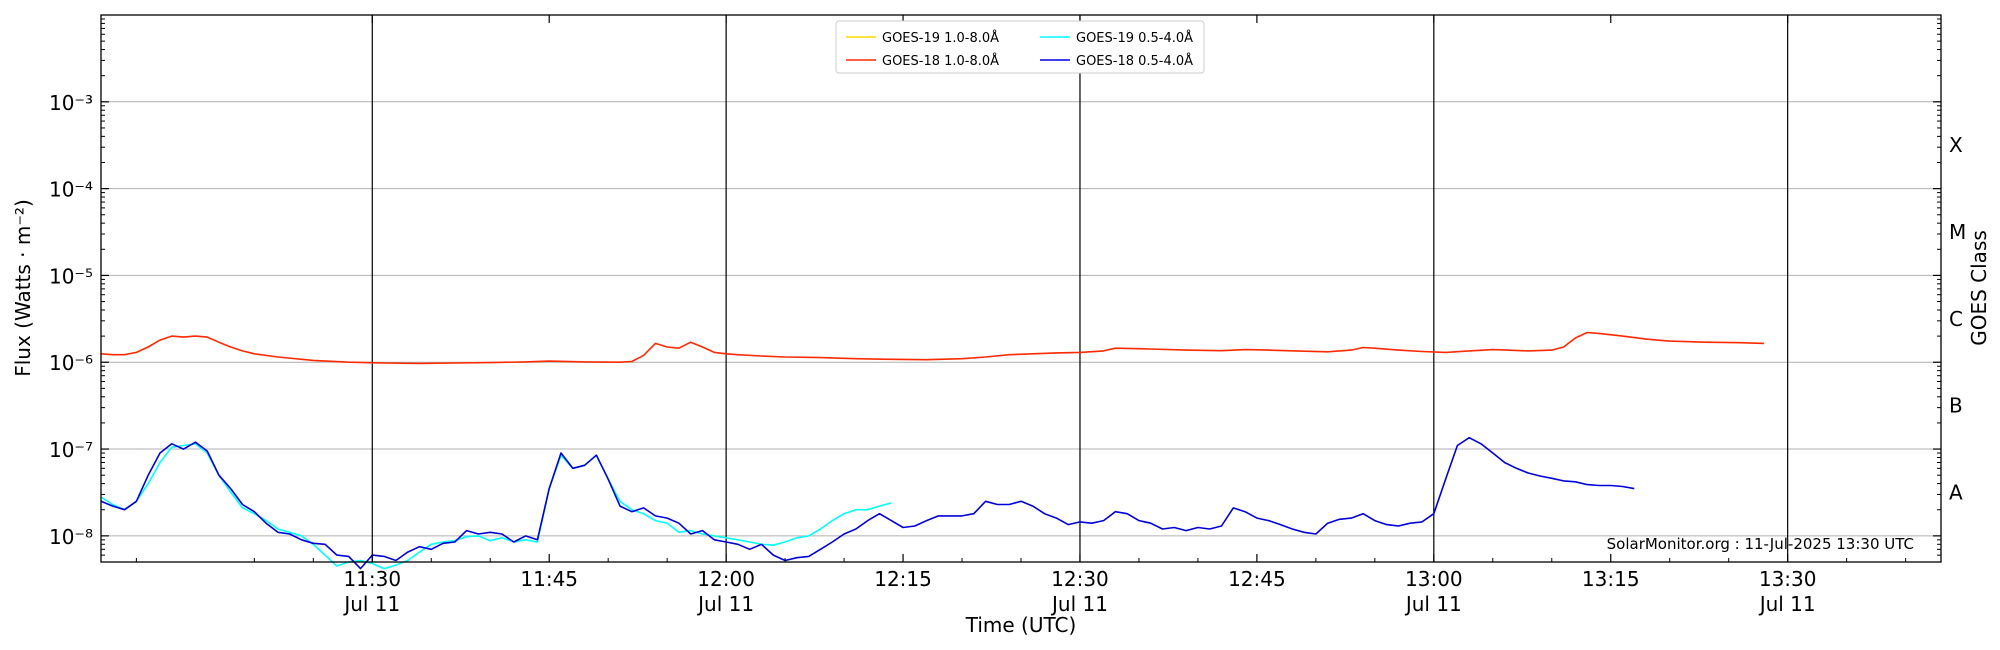 The image size is (2000, 650). What do you see at coordinates (1021, 625) in the screenshot?
I see `x-axis-label: Time (UTC)` at bounding box center [1021, 625].